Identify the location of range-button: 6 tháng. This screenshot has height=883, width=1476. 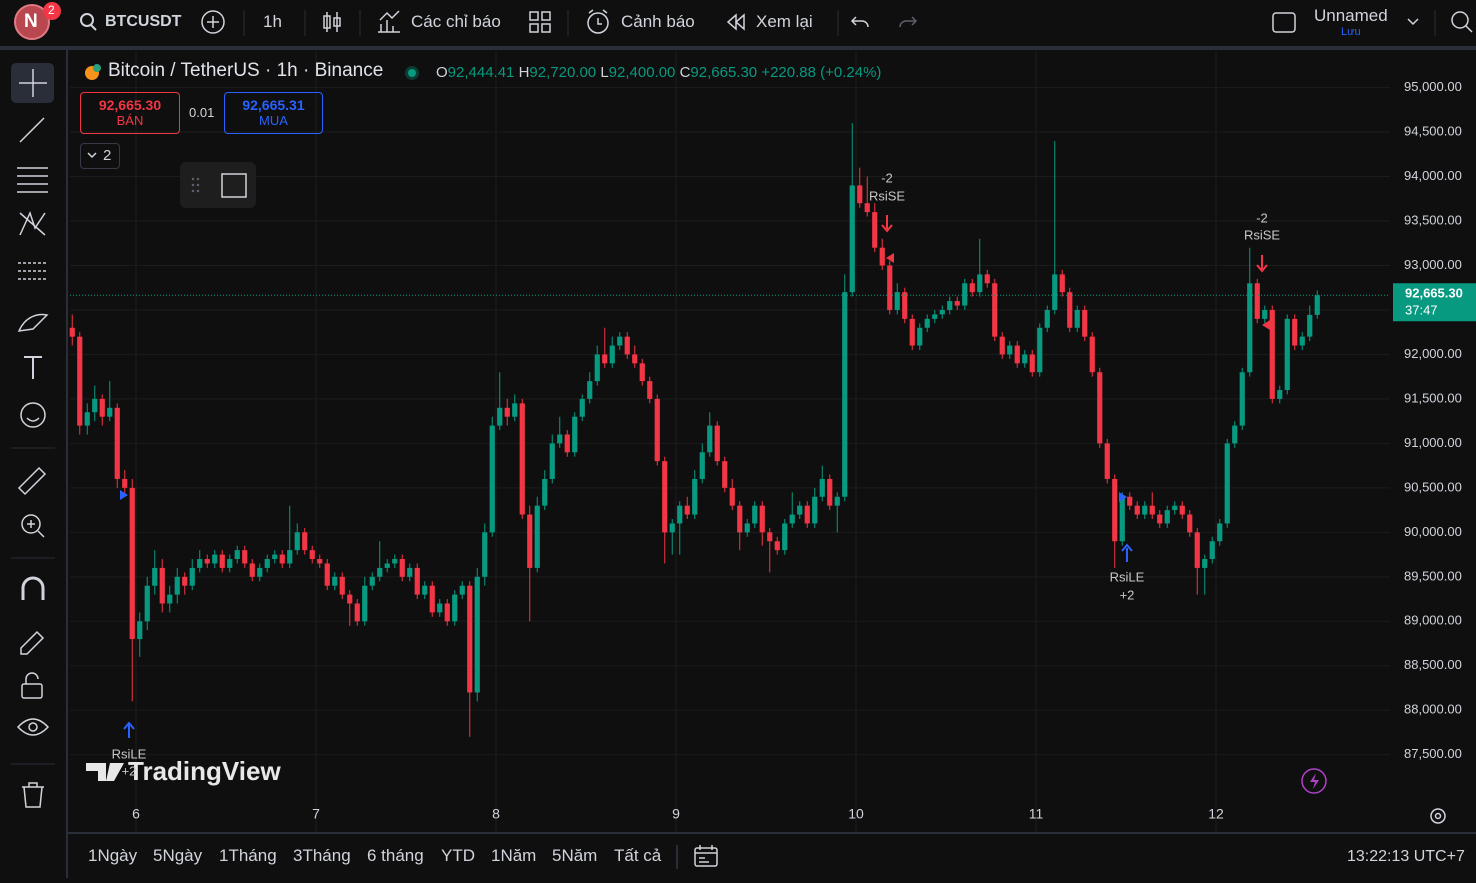
(395, 855).